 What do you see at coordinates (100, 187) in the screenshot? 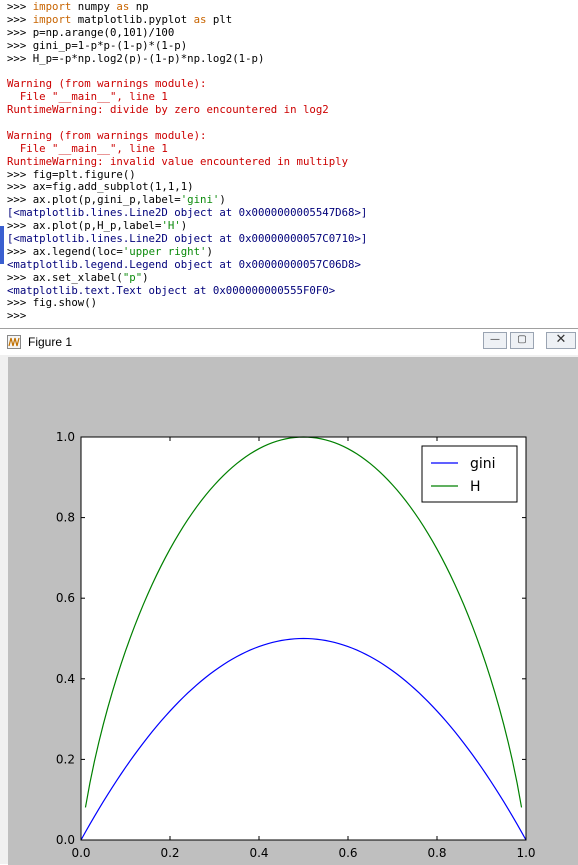
I see `console-text: >>> ax=fig.add_subplot(1,1,1)` at bounding box center [100, 187].